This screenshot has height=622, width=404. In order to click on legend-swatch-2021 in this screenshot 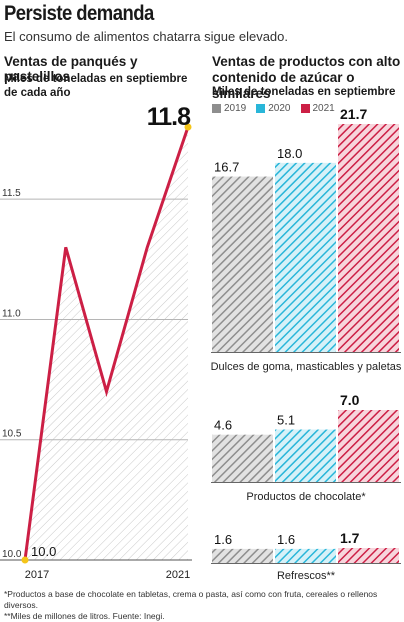, I will do `click(305, 108)`.